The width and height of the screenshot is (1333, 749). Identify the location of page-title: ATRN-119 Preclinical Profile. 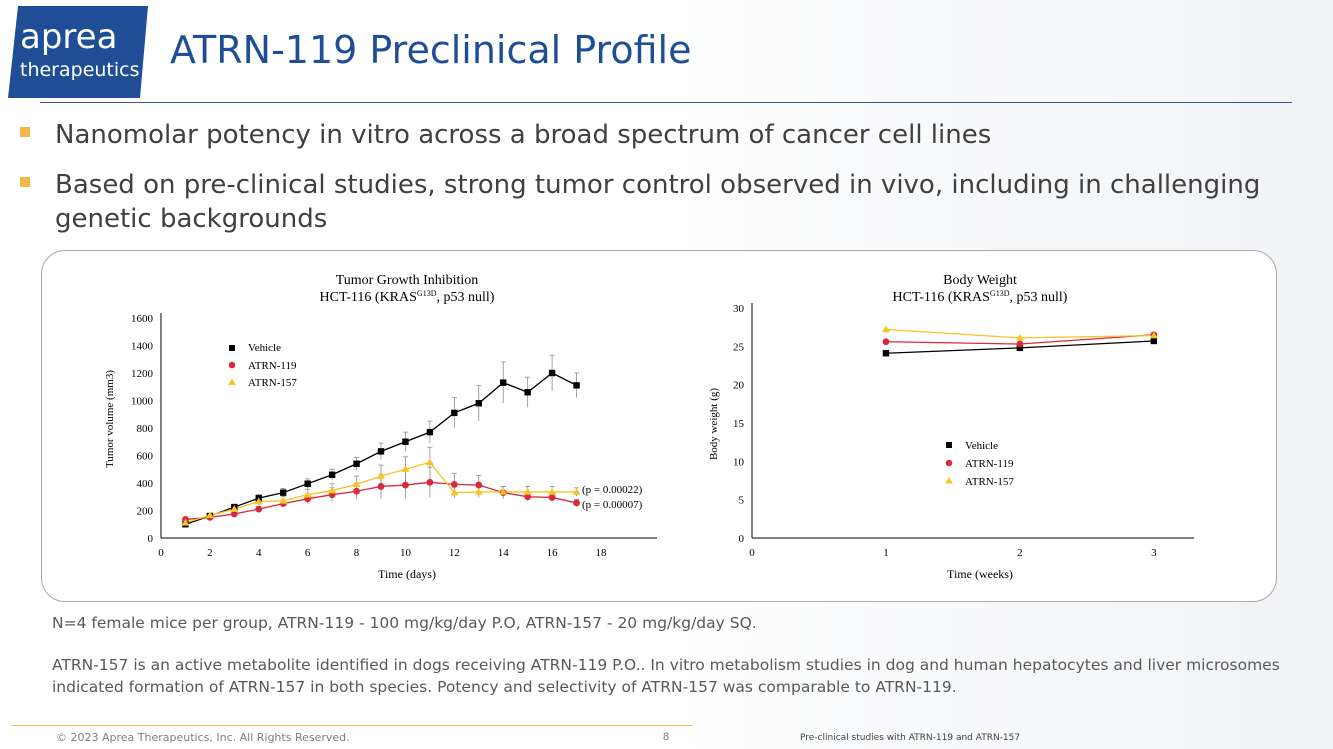
(431, 50).